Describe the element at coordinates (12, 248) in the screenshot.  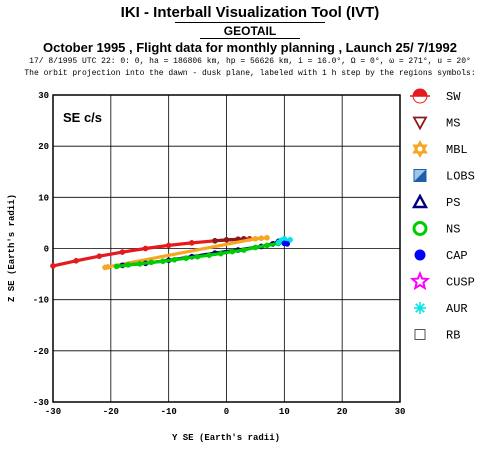
I see `y-axis-label: Z SE (Earth's radii)` at that location.